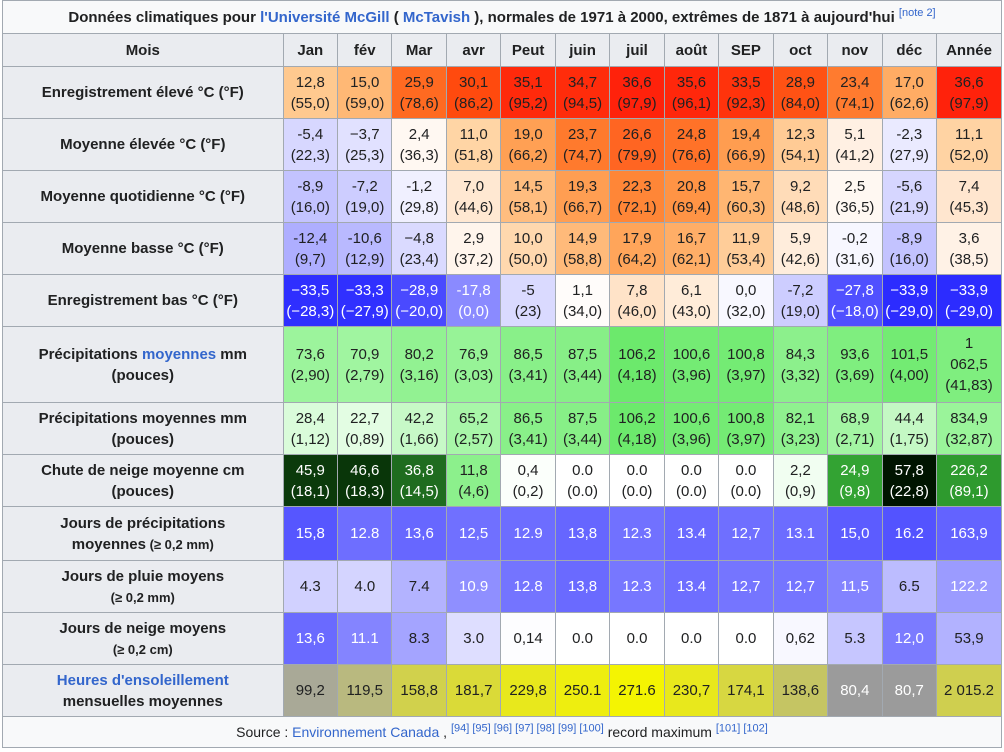 This screenshot has width=1004, height=752. I want to click on row-header-unit: (pouces), so click(143, 375).